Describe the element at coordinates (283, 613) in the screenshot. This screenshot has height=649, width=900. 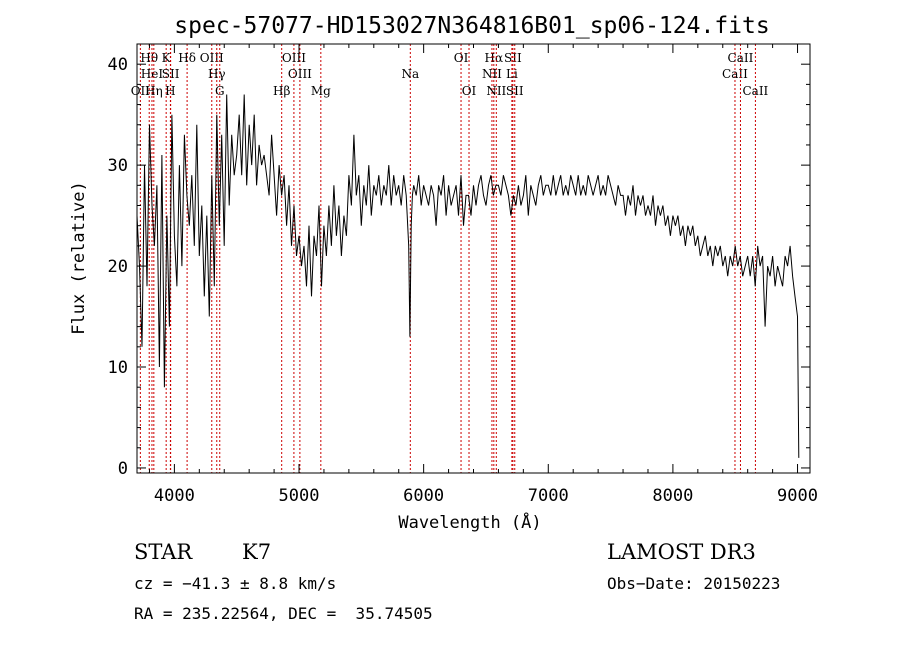
I see `coordinates: RA = 235.22564, DEC = 35.74505` at that location.